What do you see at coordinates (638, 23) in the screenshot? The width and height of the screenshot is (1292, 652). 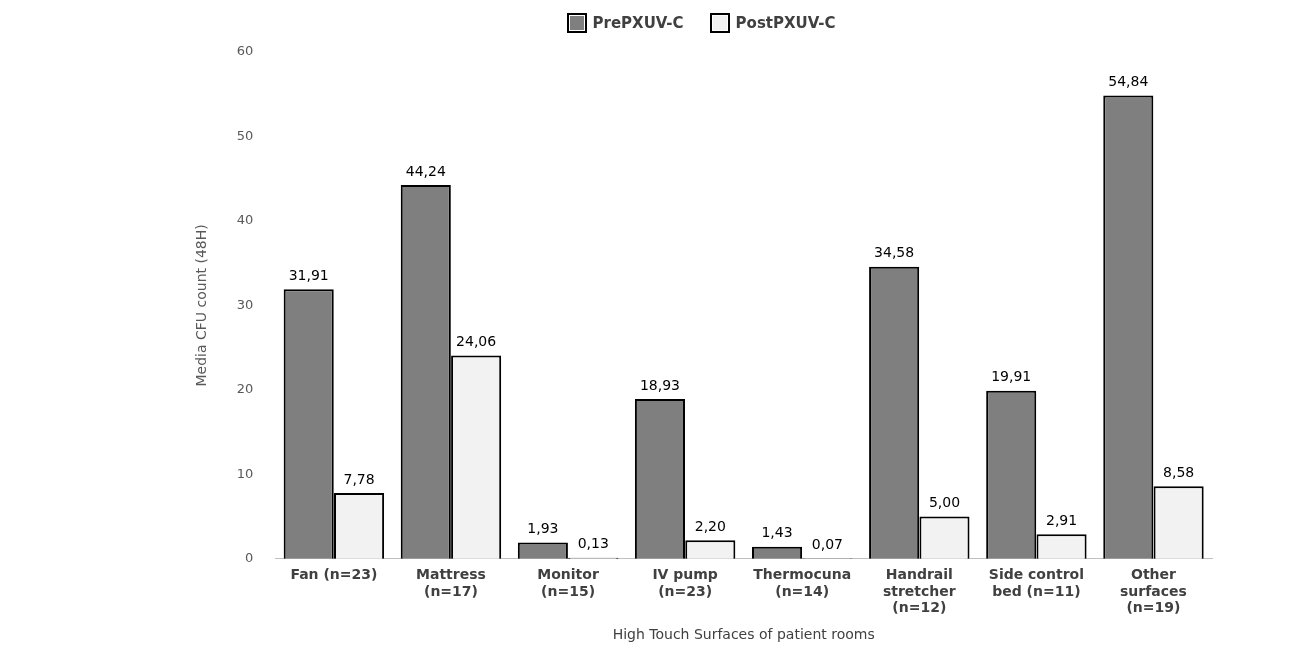 I see `legend-label: PrePXUV-C` at bounding box center [638, 23].